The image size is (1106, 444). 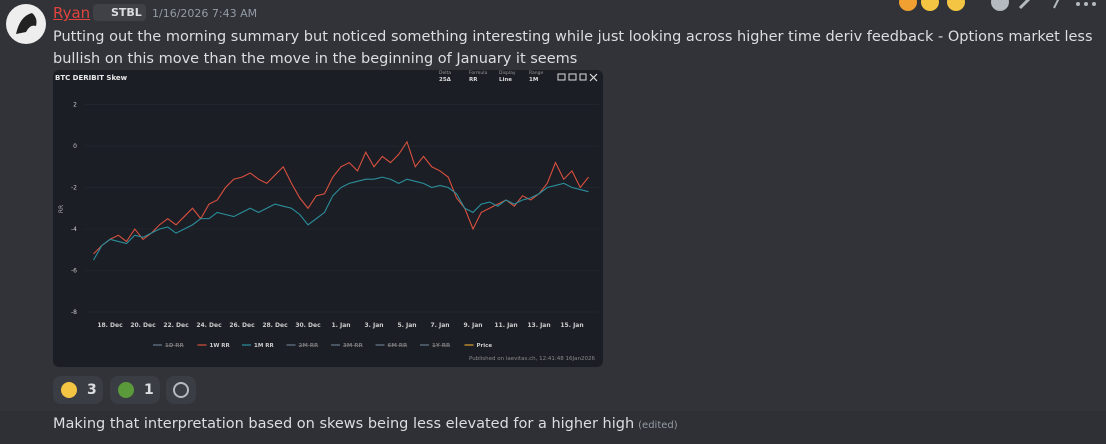 I want to click on x-tick-label: 22. Dec, so click(x=176, y=325).